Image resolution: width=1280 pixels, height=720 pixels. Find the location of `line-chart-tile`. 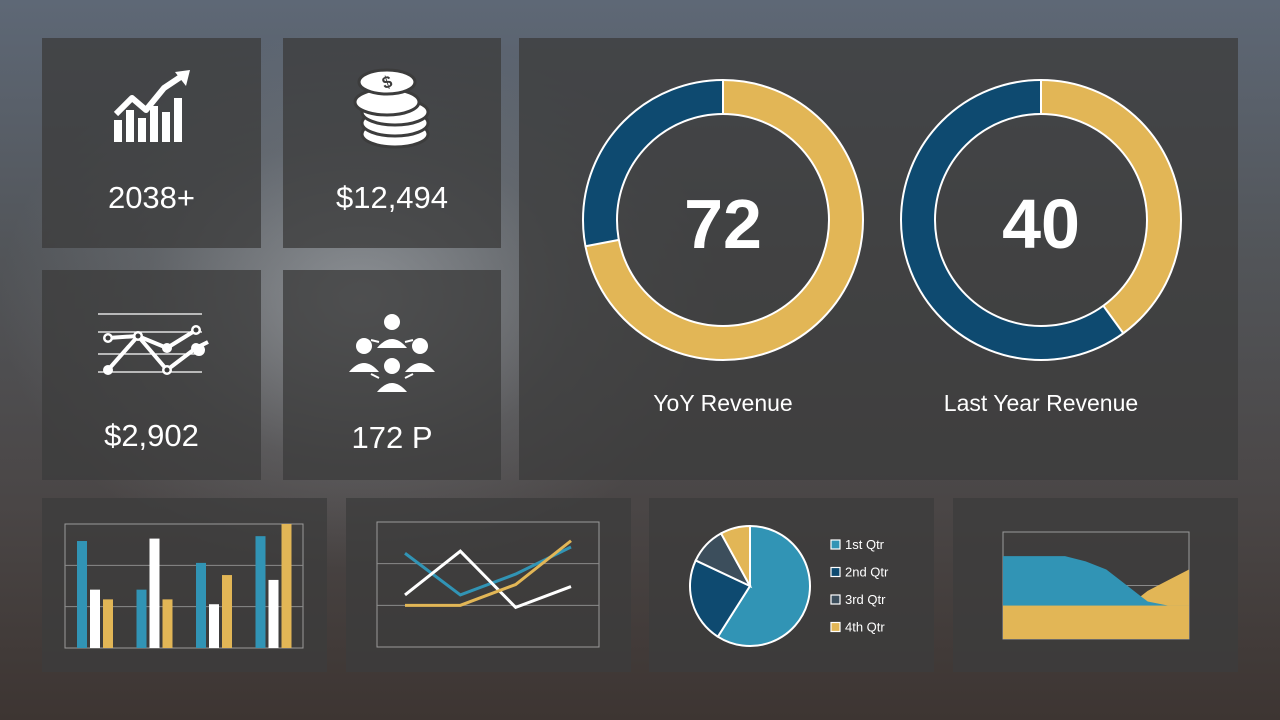

line-chart-tile is located at coordinates (488, 585).